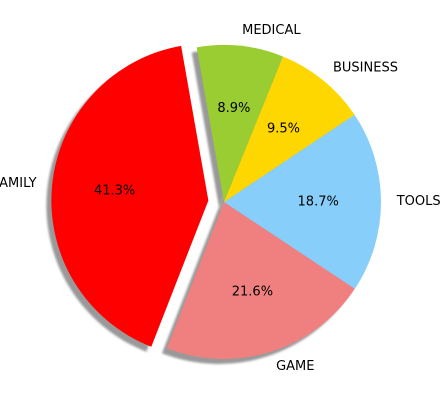 This screenshot has height=405, width=447. What do you see at coordinates (18, 183) in the screenshot?
I see `slice-label-family: FAMILY` at bounding box center [18, 183].